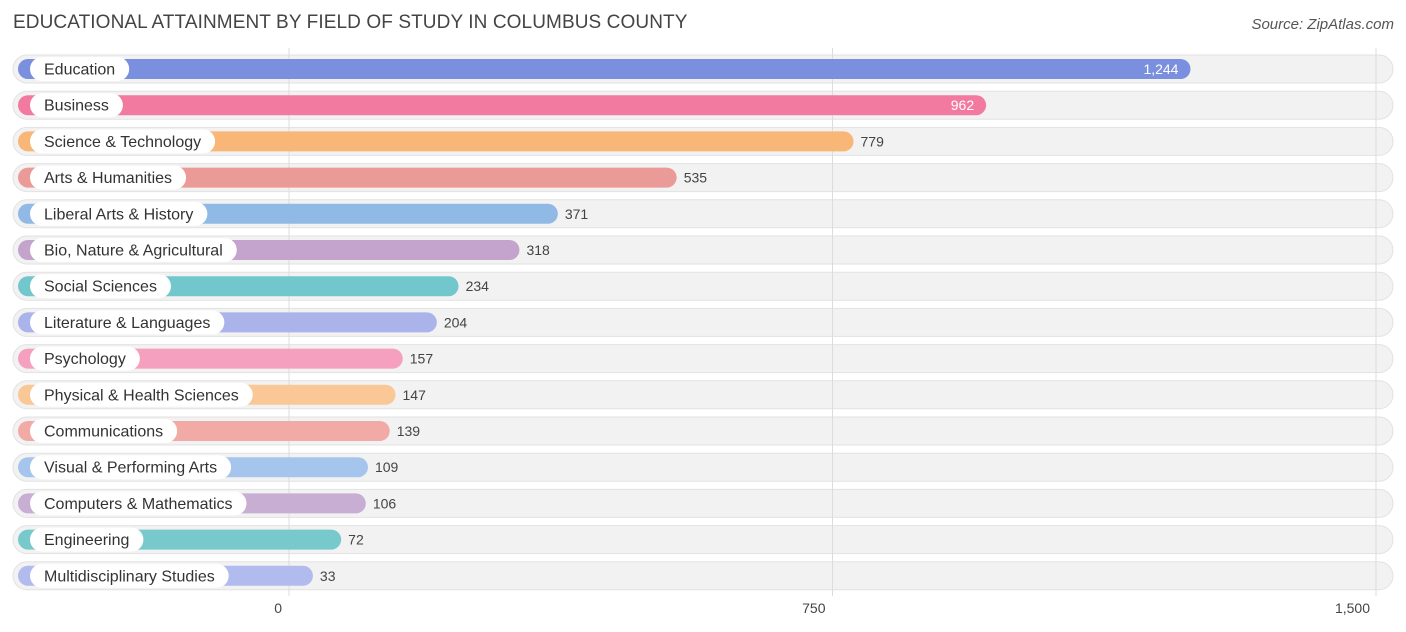 Image resolution: width=1406 pixels, height=632 pixels. I want to click on category-label: Social Sciences, so click(100, 287).